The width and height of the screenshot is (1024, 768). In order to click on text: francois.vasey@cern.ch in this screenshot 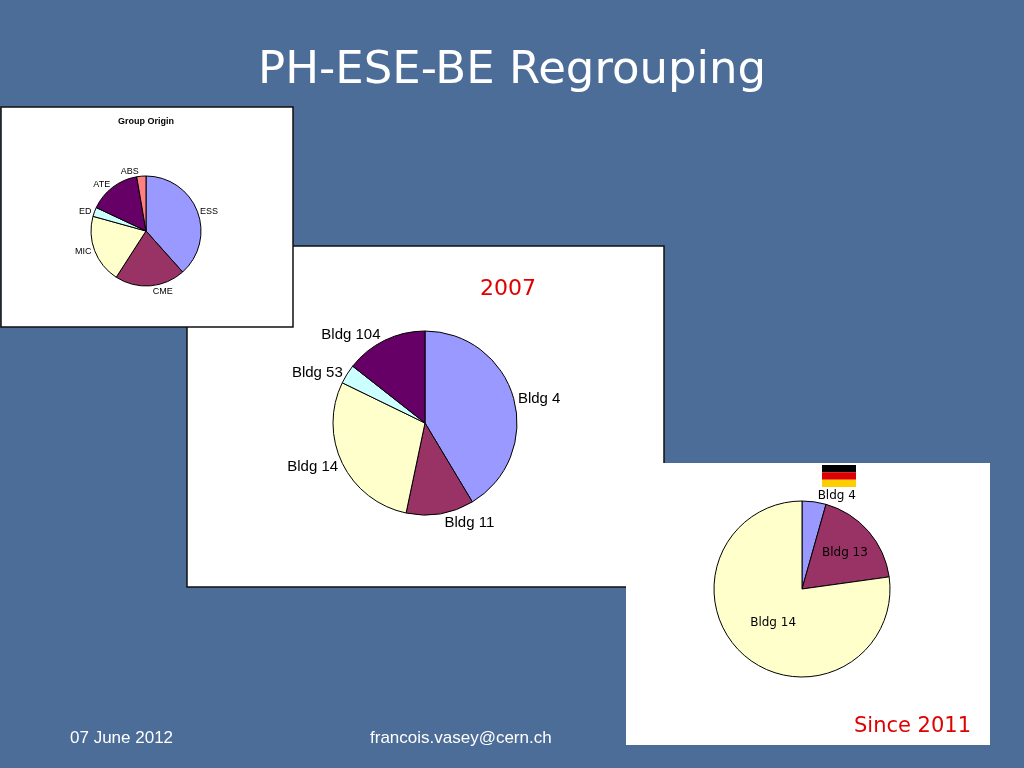, I will do `click(461, 737)`.